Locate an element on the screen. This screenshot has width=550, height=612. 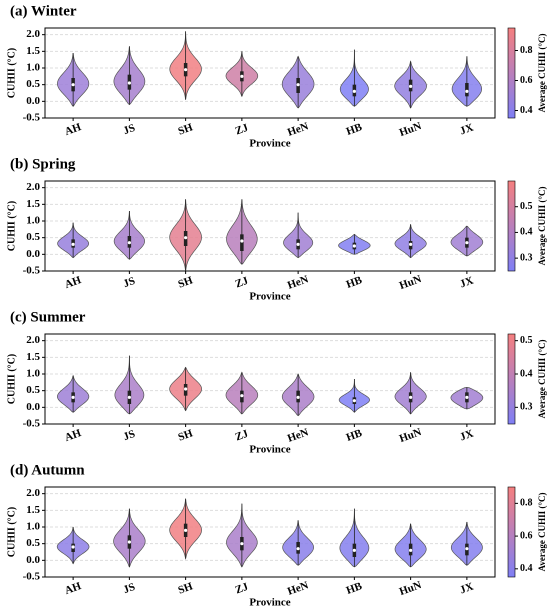
colorbar-tick-label: 0.6 is located at coordinates (526, 80).